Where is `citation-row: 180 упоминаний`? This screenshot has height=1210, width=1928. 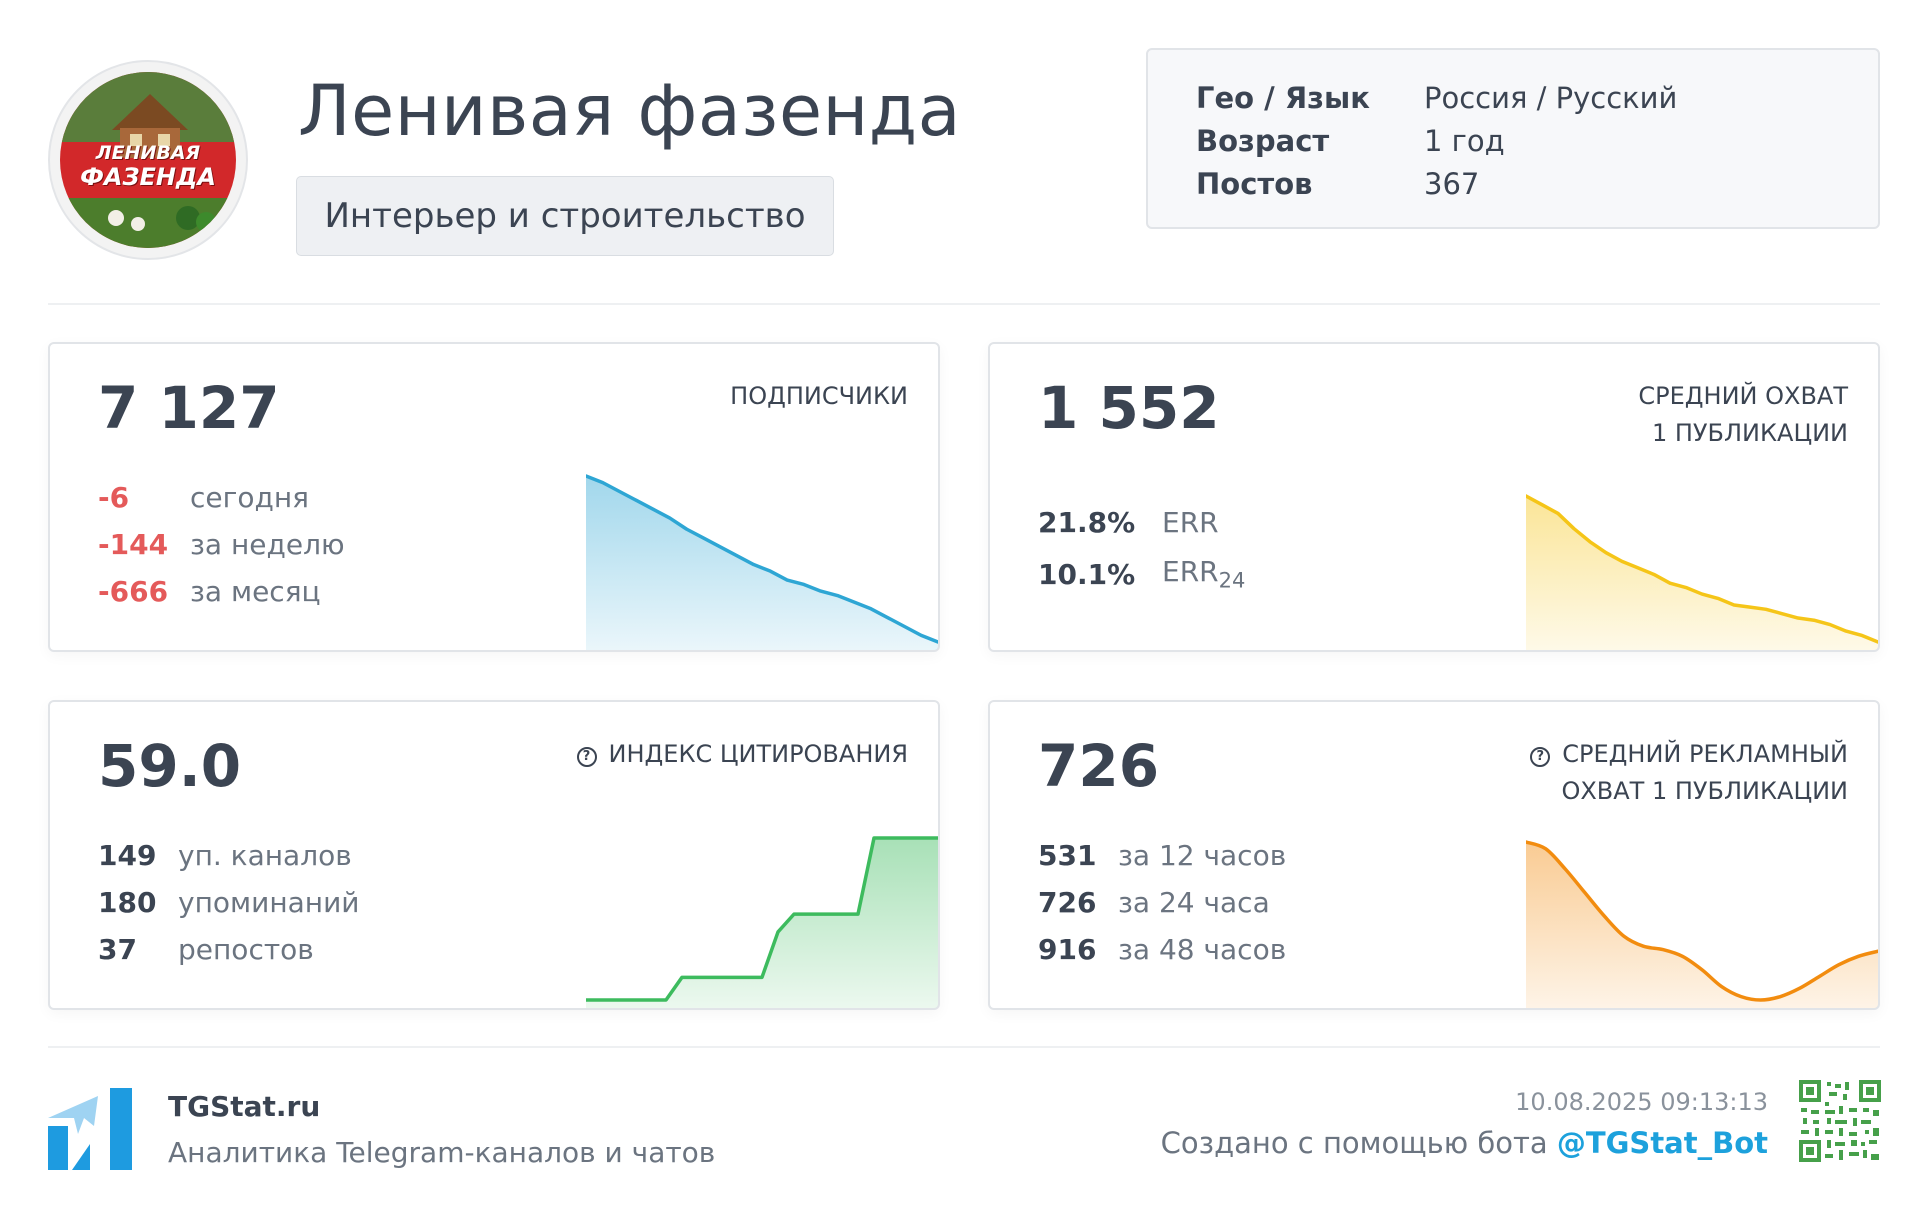
citation-row: 180 упоминаний is located at coordinates (229, 902).